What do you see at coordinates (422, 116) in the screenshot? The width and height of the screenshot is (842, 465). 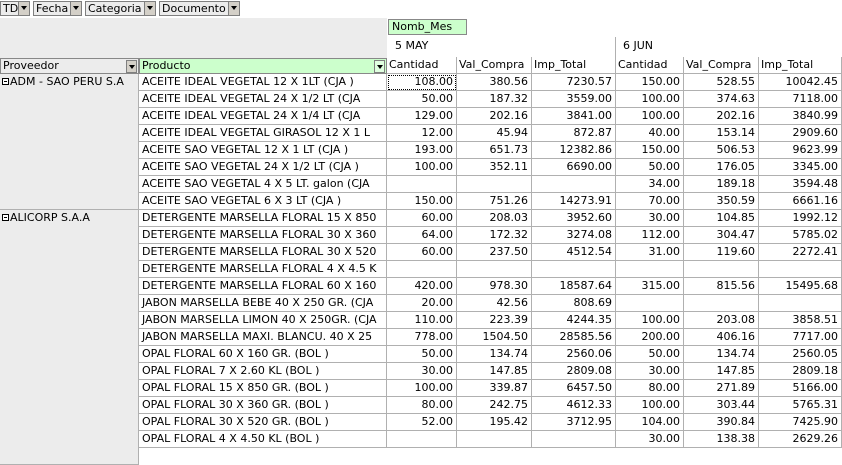 I see `value-cell: 129.00` at bounding box center [422, 116].